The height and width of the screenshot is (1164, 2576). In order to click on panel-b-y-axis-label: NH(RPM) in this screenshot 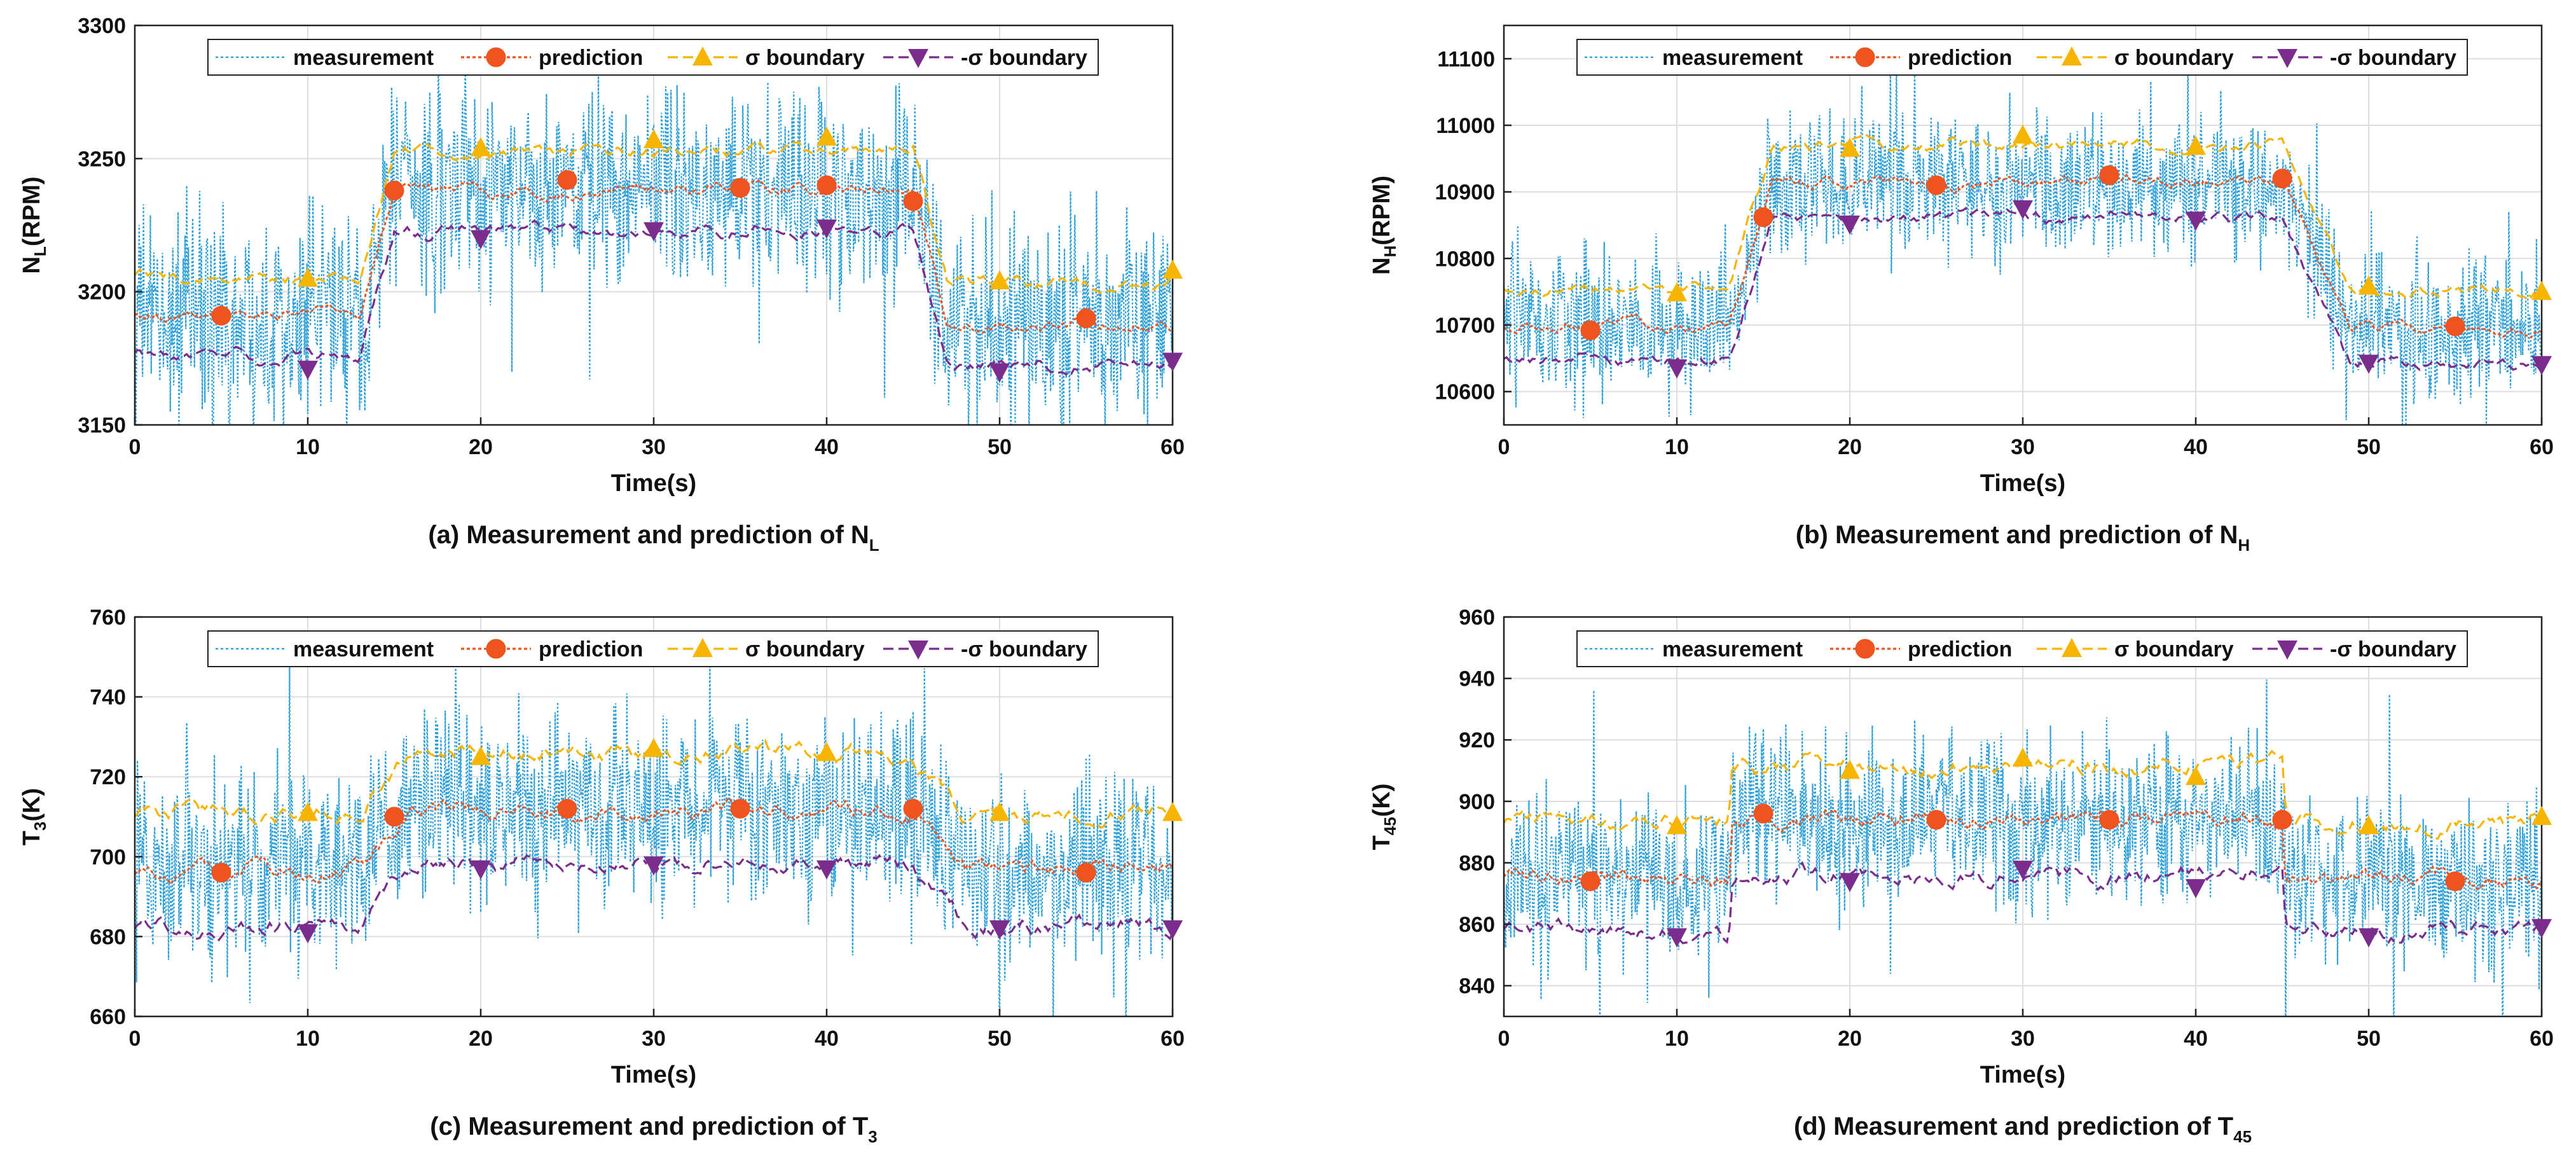, I will do `click(1384, 225)`.